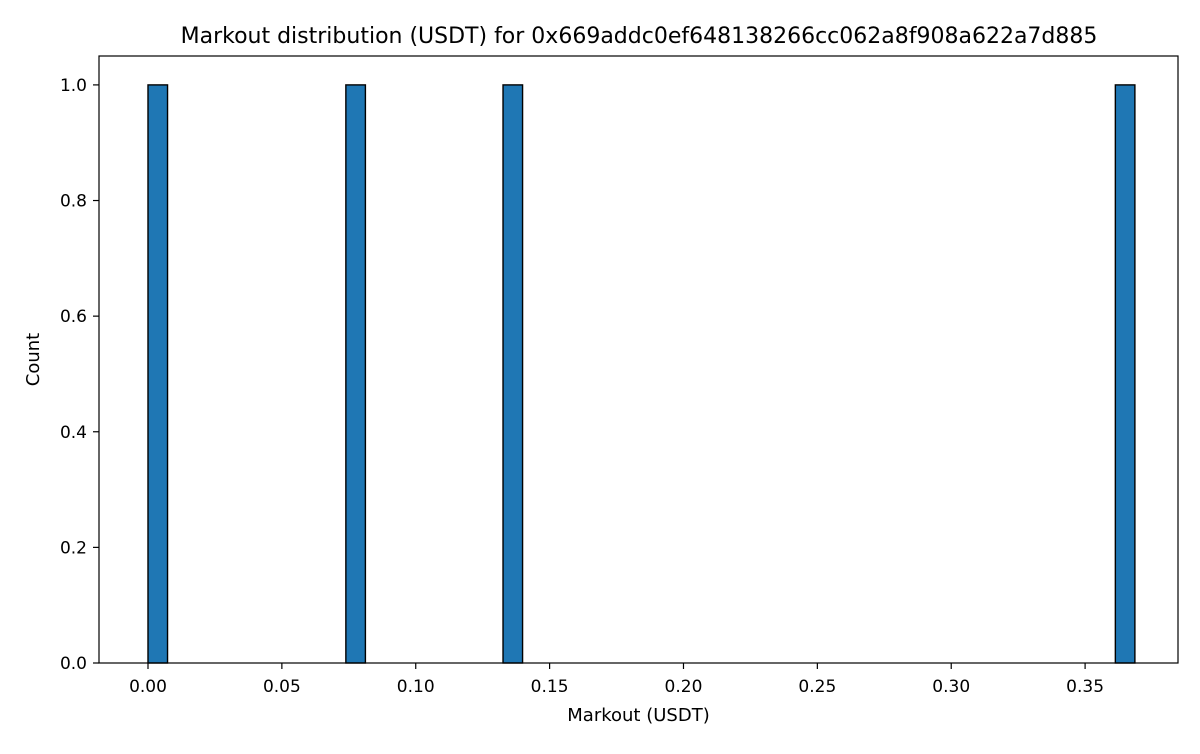 Image resolution: width=1200 pixels, height=754 pixels. I want to click on x-tick-label: 0.10, so click(416, 687).